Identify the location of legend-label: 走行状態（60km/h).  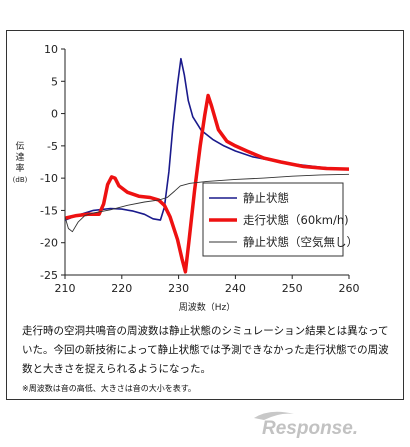
(296, 220).